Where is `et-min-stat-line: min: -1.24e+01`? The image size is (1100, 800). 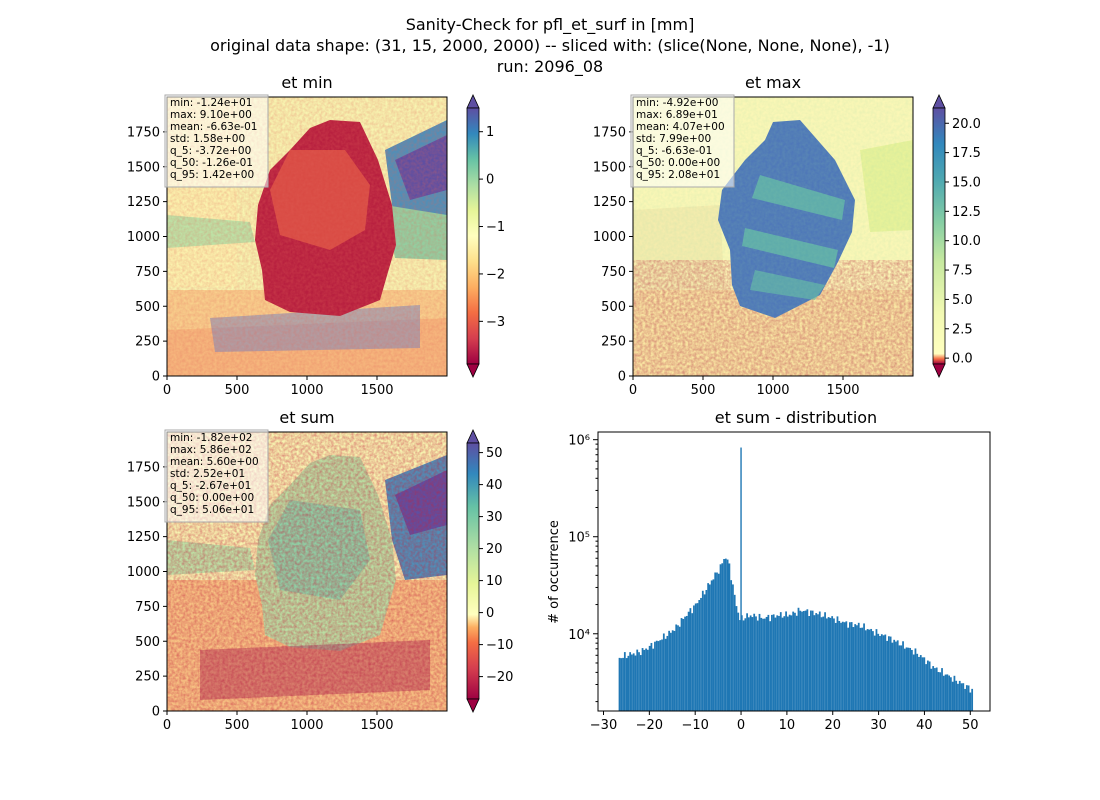 et-min-stat-line: min: -1.24e+01 is located at coordinates (211, 103).